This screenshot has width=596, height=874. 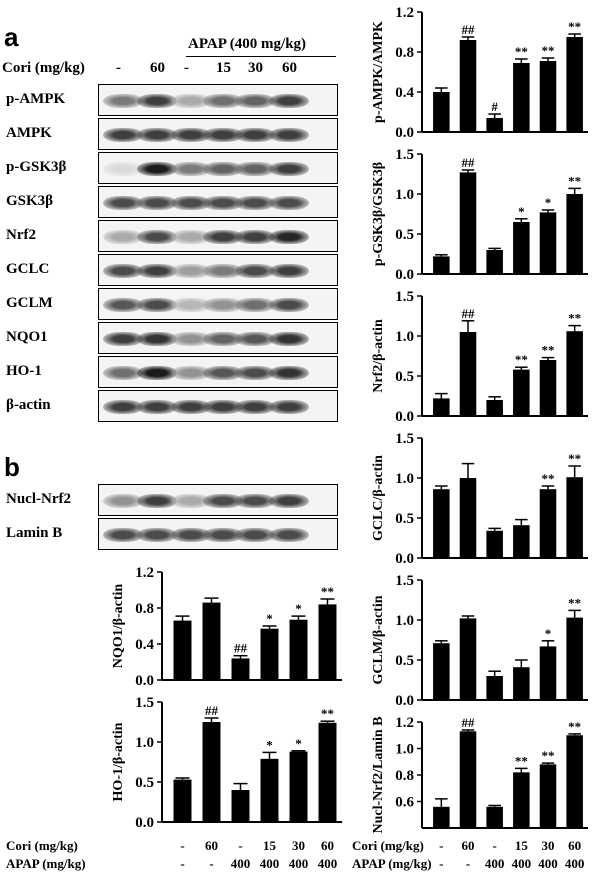 What do you see at coordinates (378, 72) in the screenshot?
I see `y-axis-label: p-AMPK/AMPK` at bounding box center [378, 72].